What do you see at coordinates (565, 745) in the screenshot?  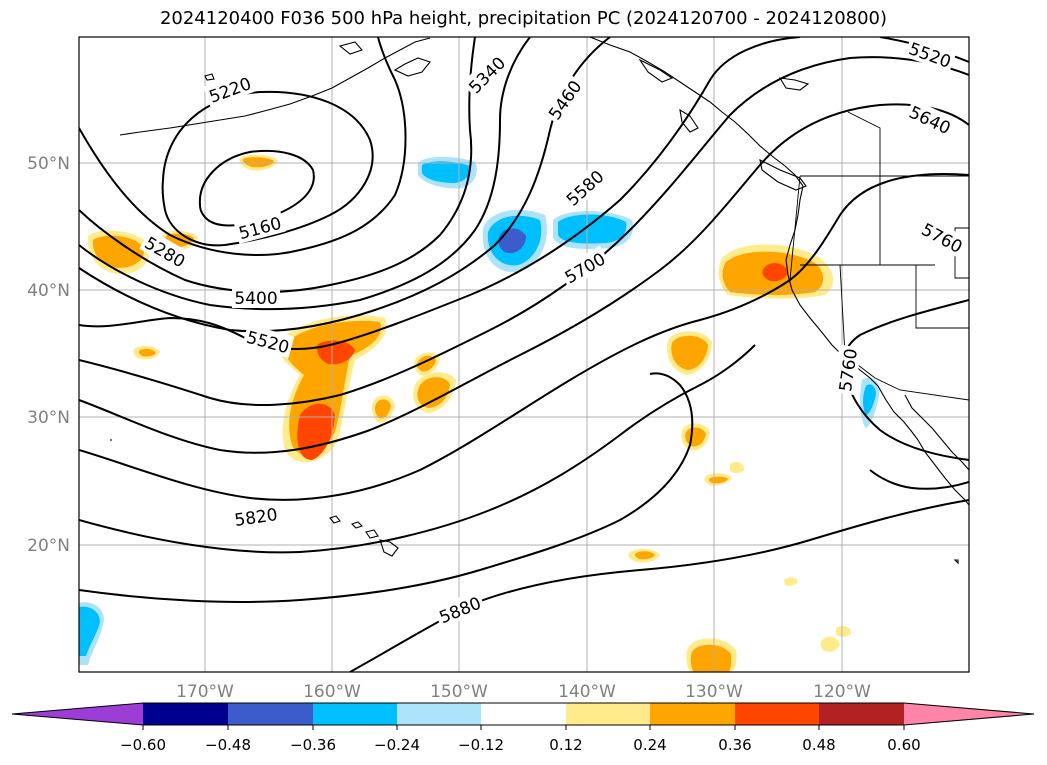 I see `colorbar-tick-label: 0.12` at bounding box center [565, 745].